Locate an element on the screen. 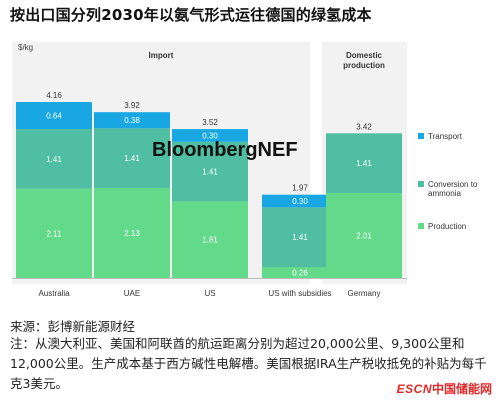 The image size is (500, 401). total-label-3: 1.97 is located at coordinates (300, 188).